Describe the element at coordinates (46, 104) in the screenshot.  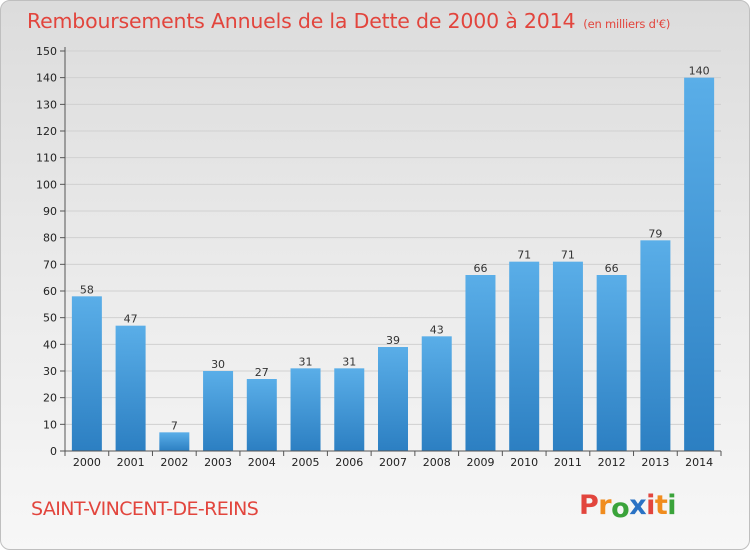
I see `y-tick-label: 130` at that location.